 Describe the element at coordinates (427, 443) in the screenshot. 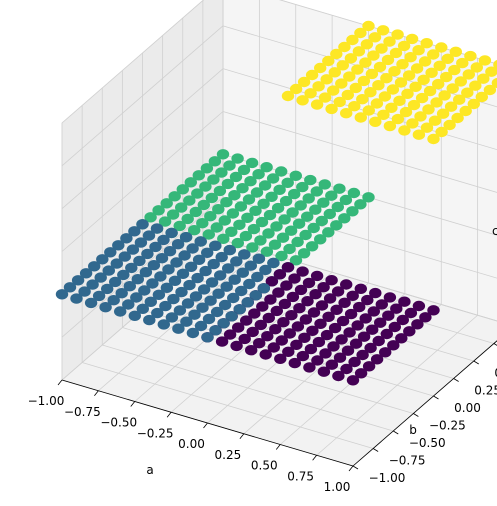

I see `b-tick-label: −0.50` at that location.